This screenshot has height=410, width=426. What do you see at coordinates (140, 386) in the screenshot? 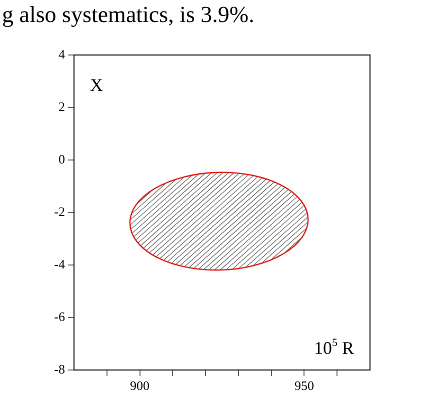
I see `x-tick-label: 900` at bounding box center [140, 386].